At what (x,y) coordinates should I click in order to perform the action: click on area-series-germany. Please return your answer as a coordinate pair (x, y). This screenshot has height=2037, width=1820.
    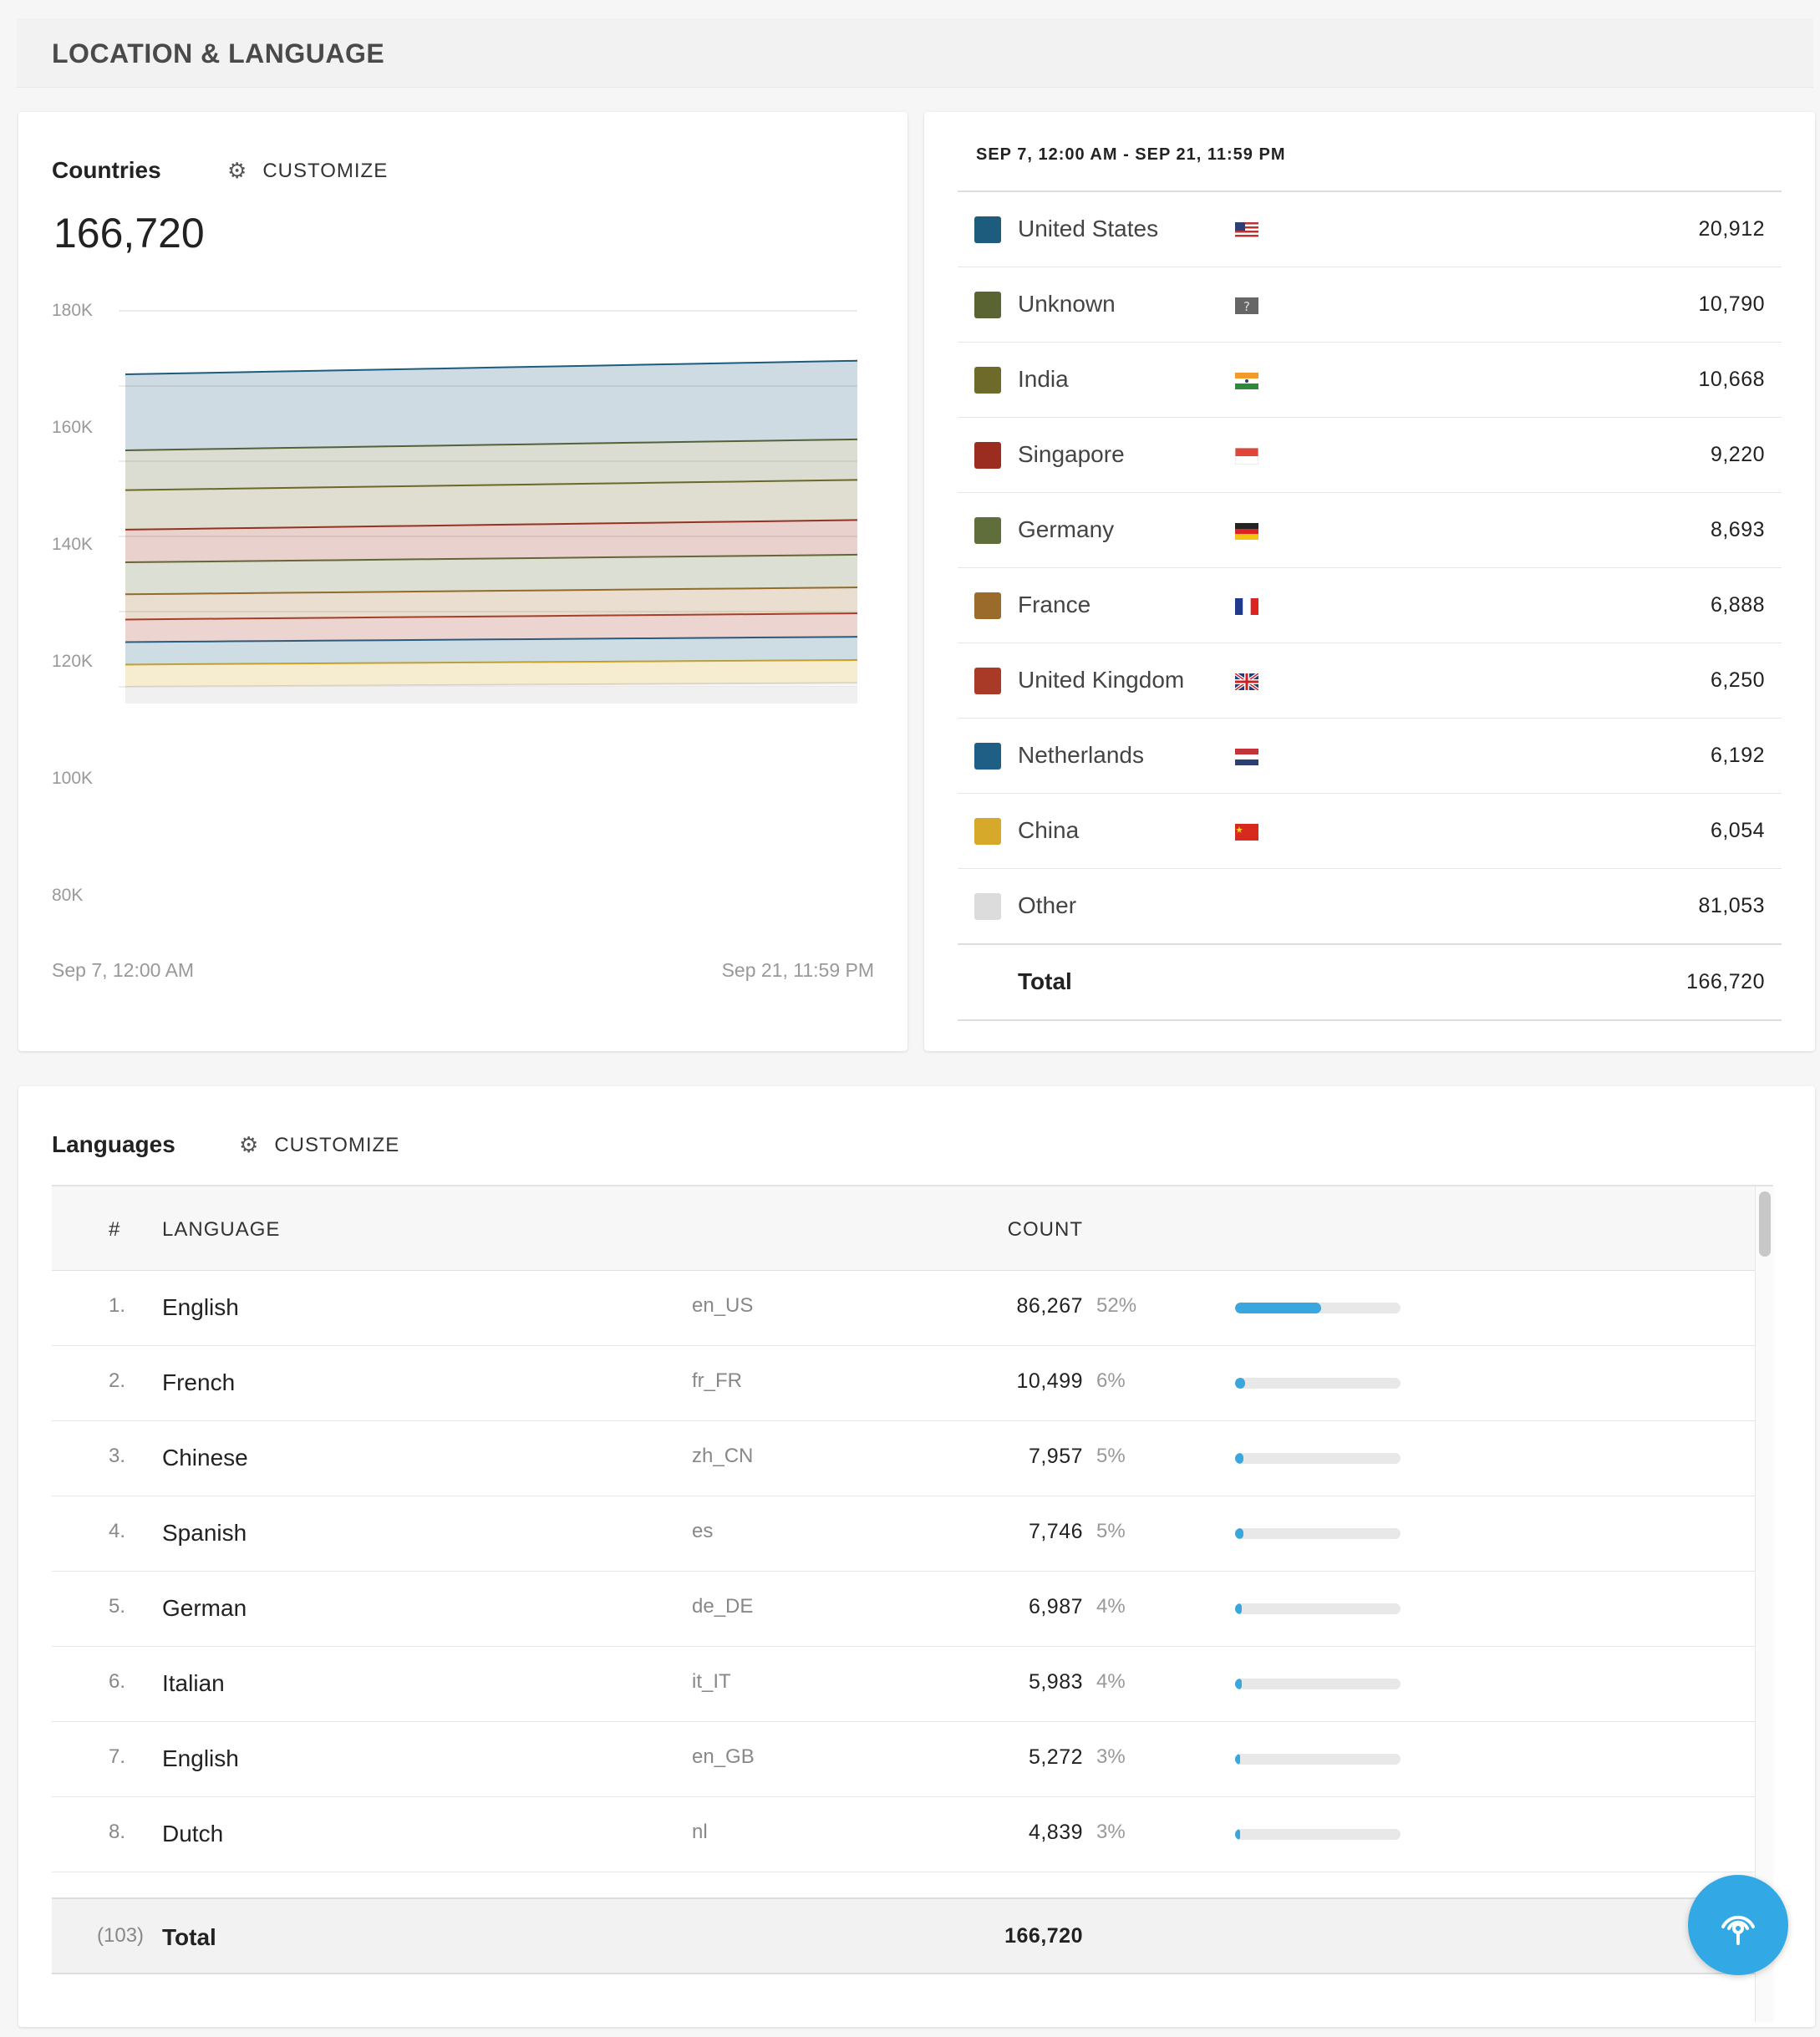
    Looking at the image, I should click on (491, 574).